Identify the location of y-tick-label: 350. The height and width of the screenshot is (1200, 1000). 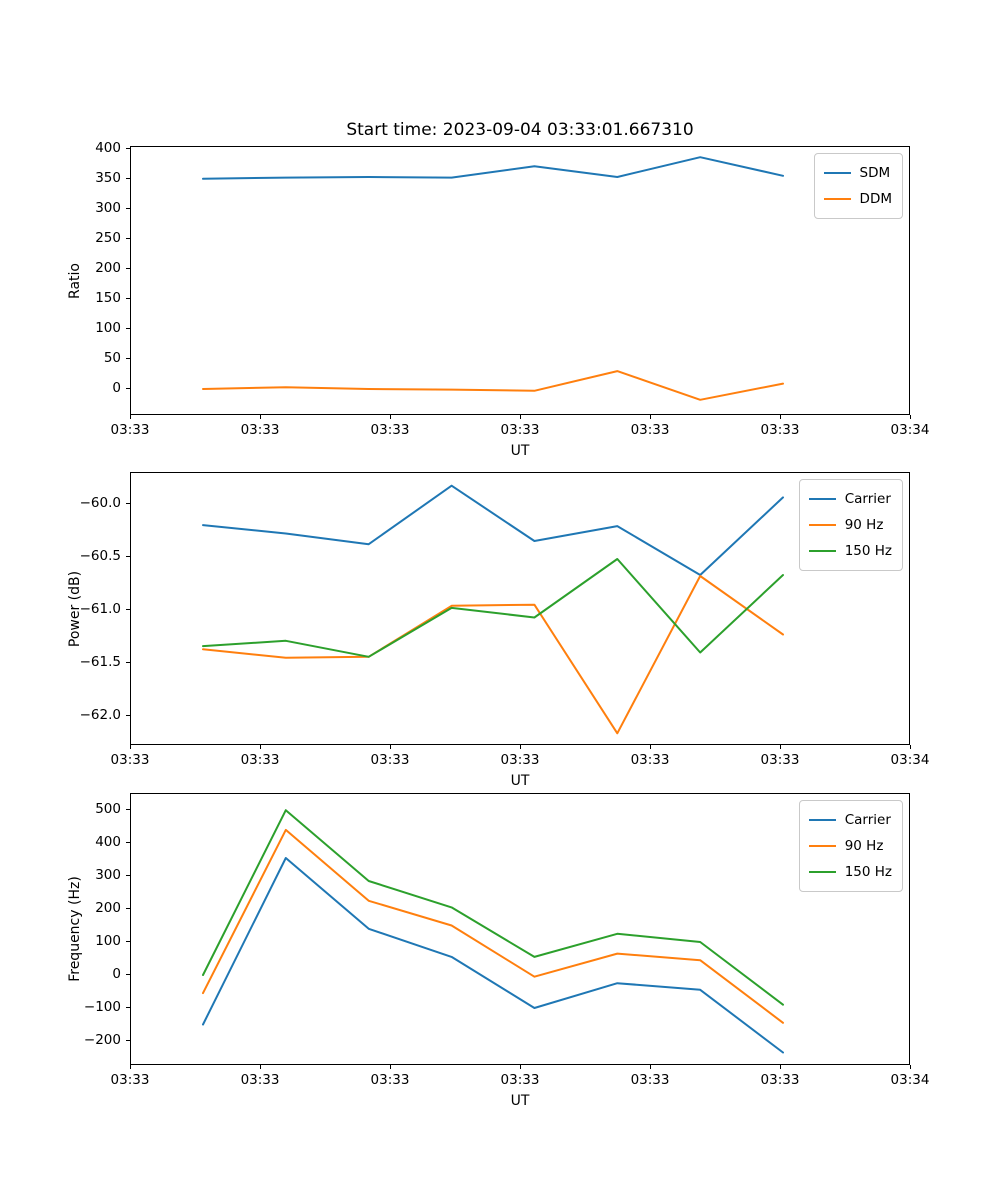
(108, 178).